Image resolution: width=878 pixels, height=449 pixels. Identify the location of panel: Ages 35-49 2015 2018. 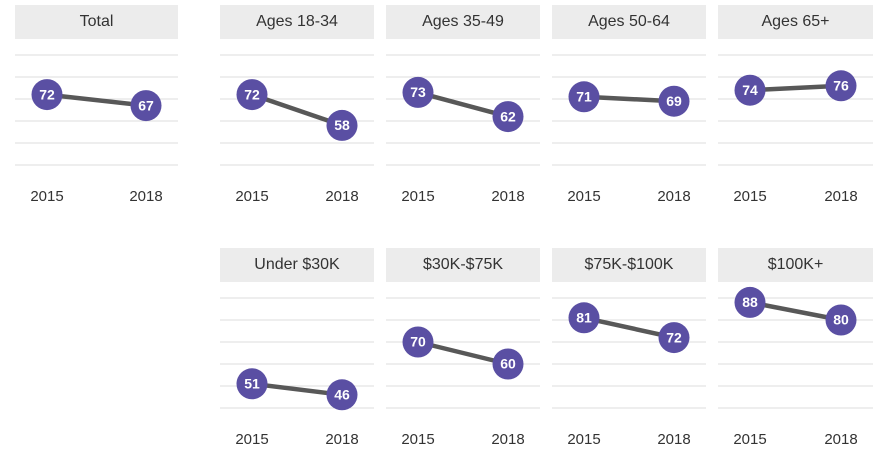
(463, 105).